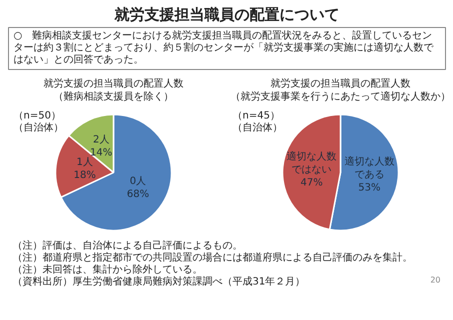 The image size is (453, 320). Describe the element at coordinates (369, 168) in the screenshot. I see `slice-label: 適切な人数である` at that location.